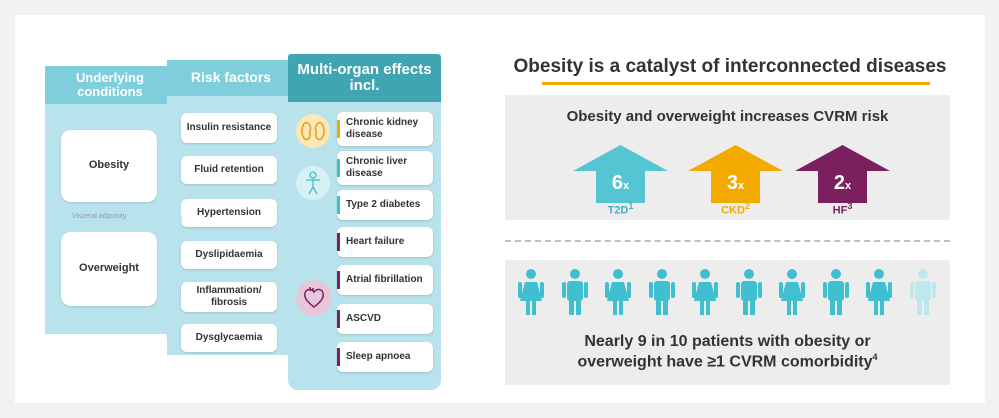 This screenshot has height=418, width=999. Describe the element at coordinates (385, 319) in the screenshot. I see `effect-box-ascvd: ASCVD` at that location.